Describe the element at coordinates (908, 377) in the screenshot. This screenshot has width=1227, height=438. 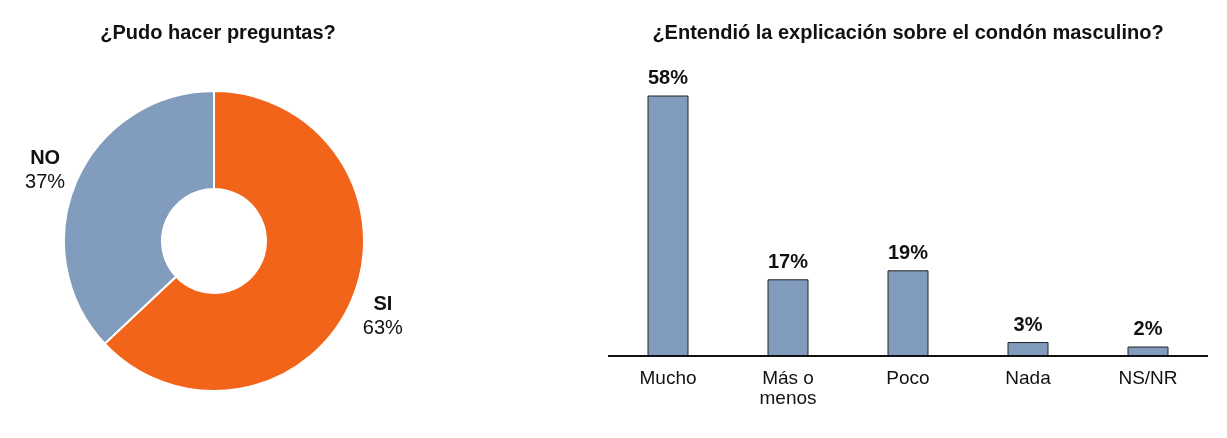
I see `x-tick-label: Poco` at that location.